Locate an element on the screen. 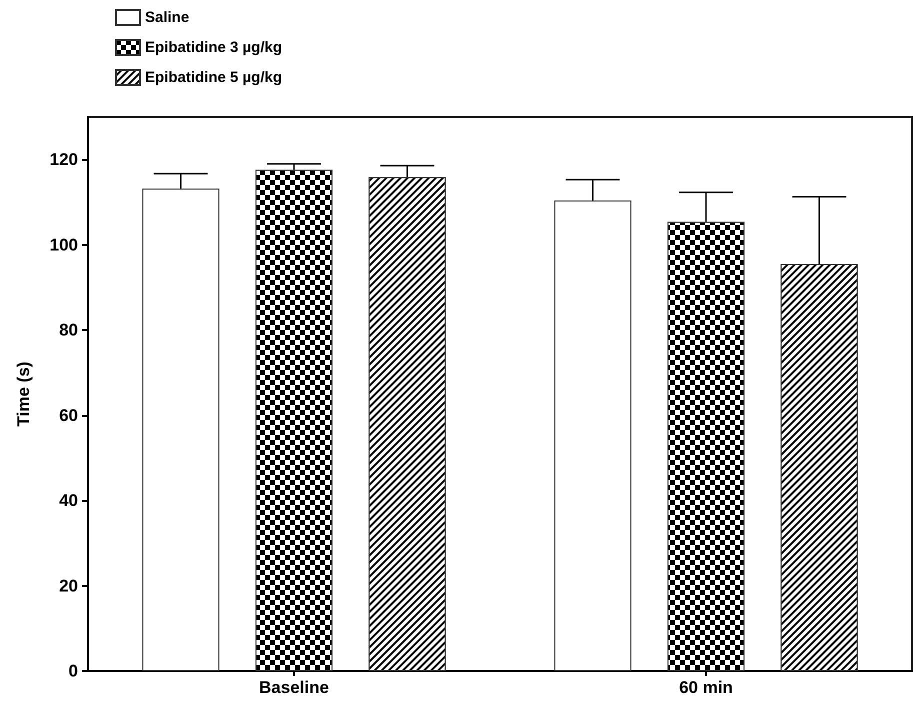  x-tick-label: Baseline is located at coordinates (294, 687).